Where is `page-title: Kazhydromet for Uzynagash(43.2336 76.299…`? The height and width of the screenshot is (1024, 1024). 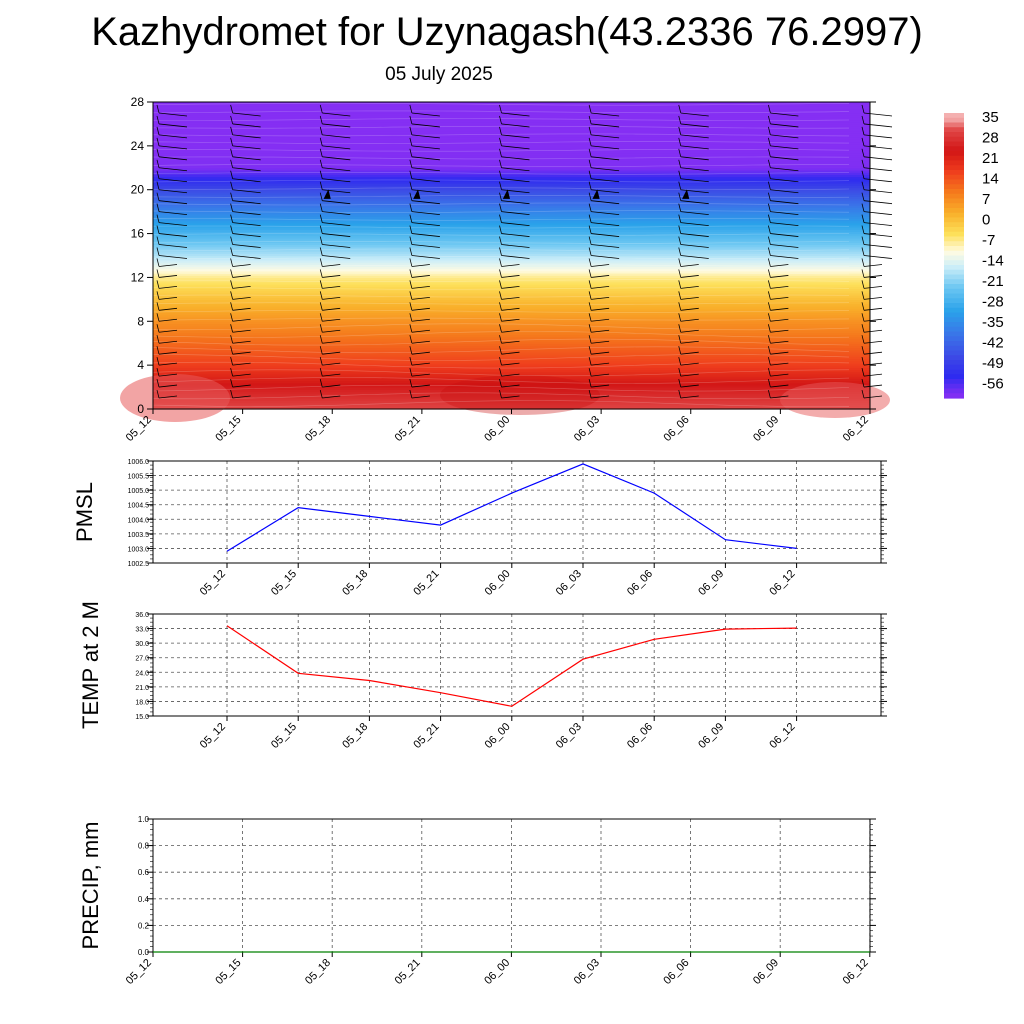
page-title: Kazhydromet for Uzynagash(43.2336 76.299… is located at coordinates (507, 32).